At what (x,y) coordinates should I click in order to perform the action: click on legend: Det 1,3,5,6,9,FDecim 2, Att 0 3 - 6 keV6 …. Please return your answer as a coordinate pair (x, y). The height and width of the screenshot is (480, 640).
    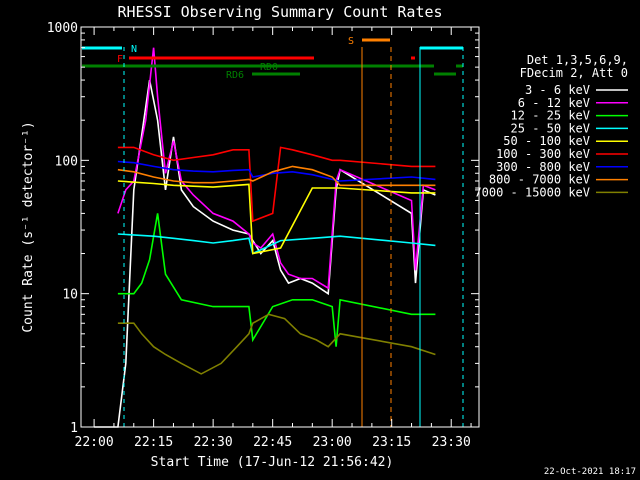
    Looking at the image, I should click on (551, 126).